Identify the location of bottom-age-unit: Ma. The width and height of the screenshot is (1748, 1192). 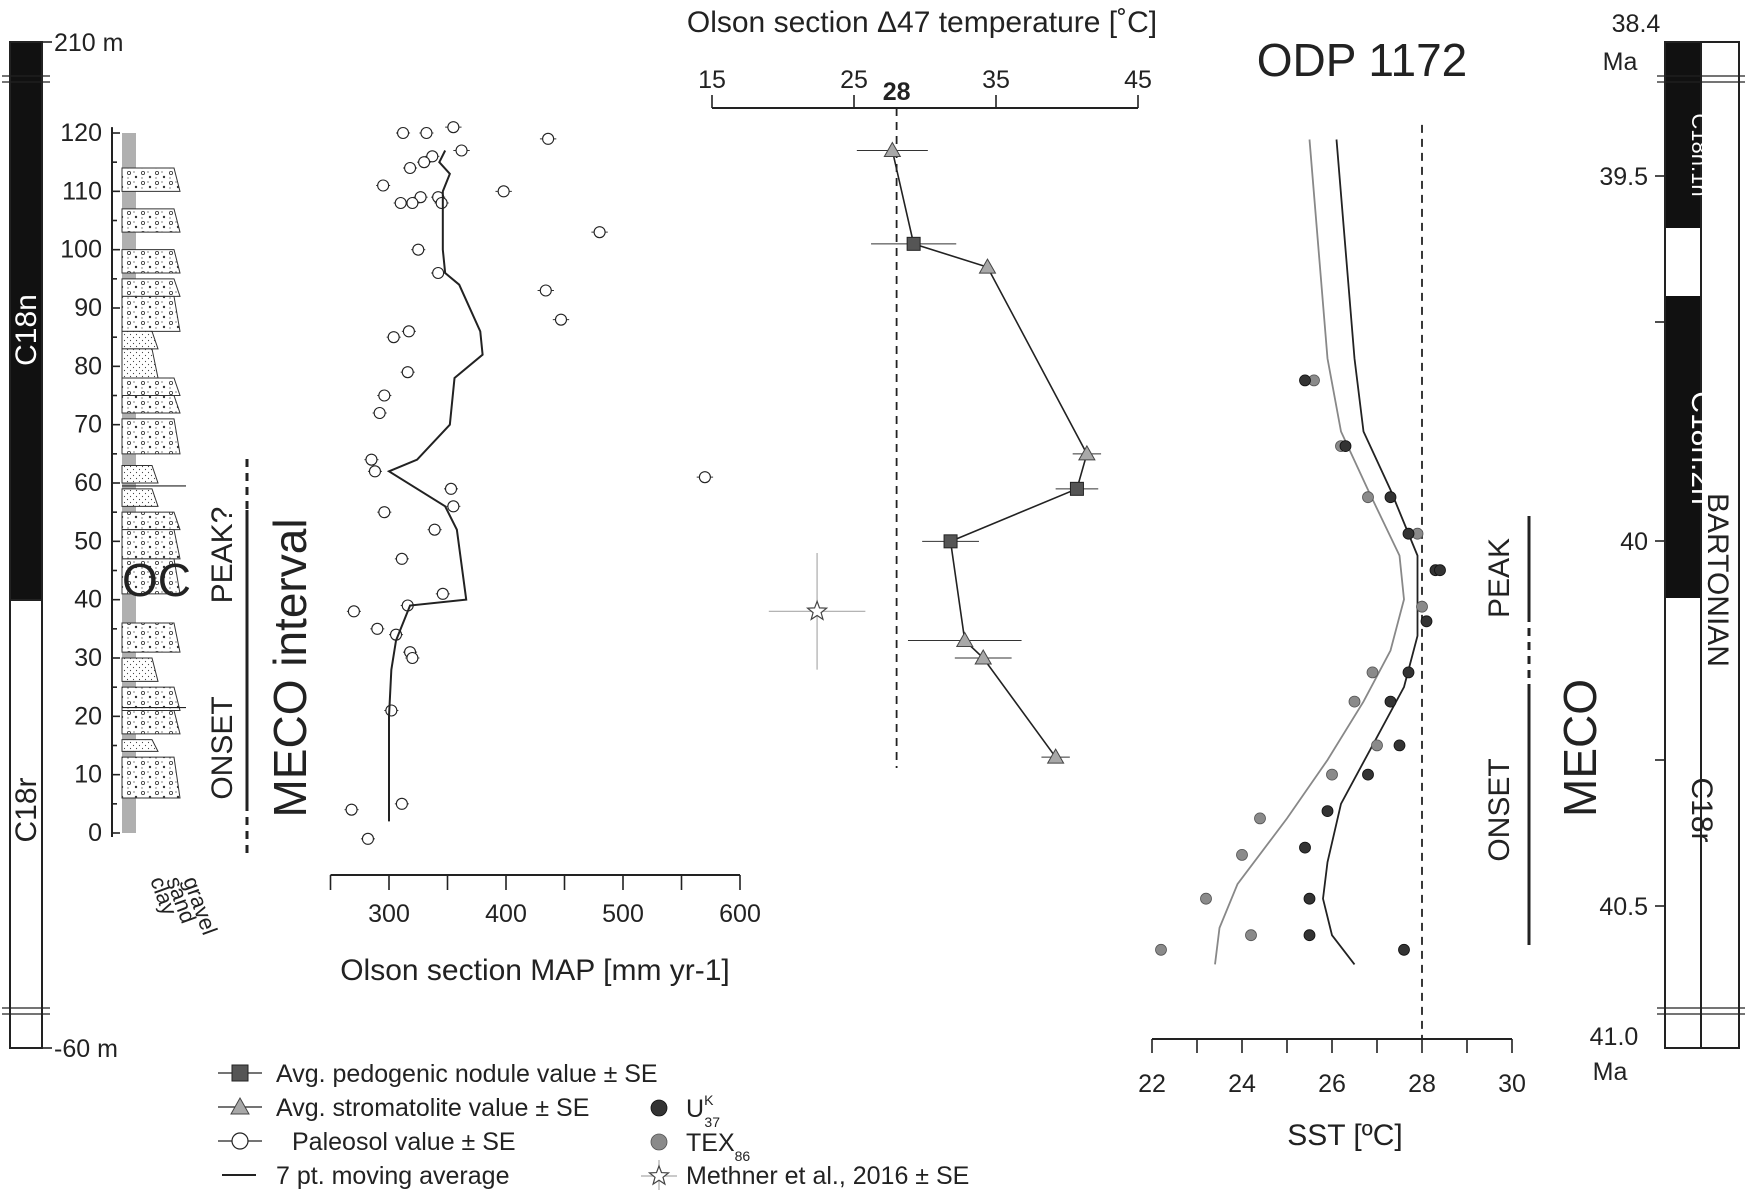
(1610, 1072).